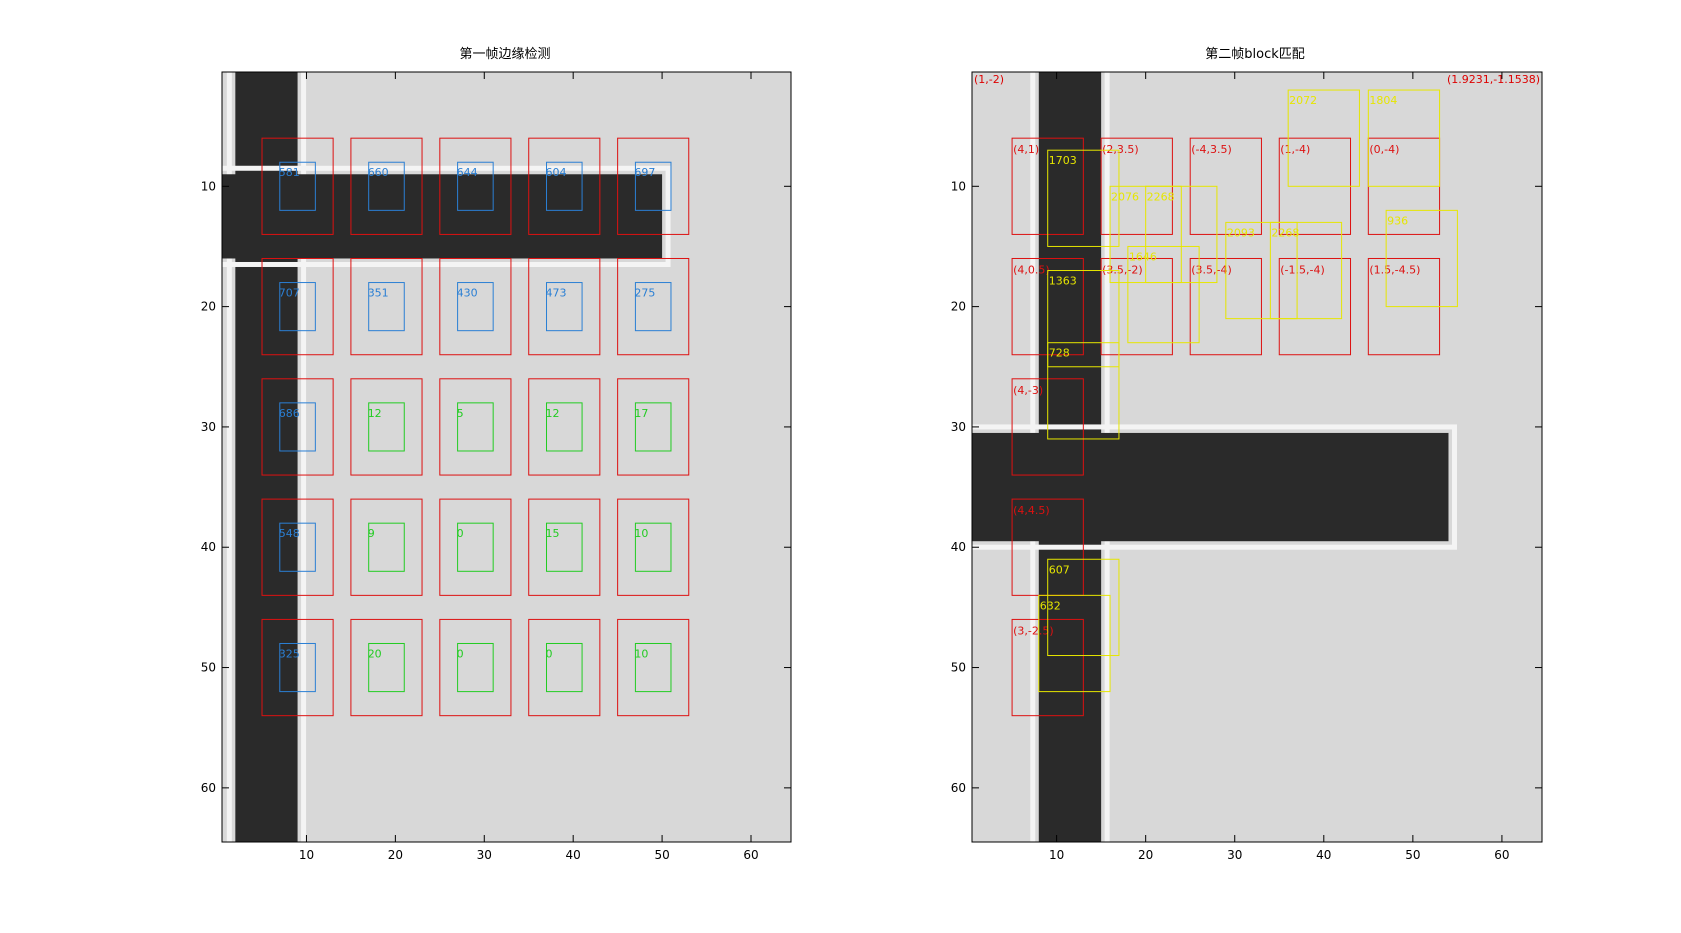  I want to click on y-tick-label: 20, so click(208, 307).